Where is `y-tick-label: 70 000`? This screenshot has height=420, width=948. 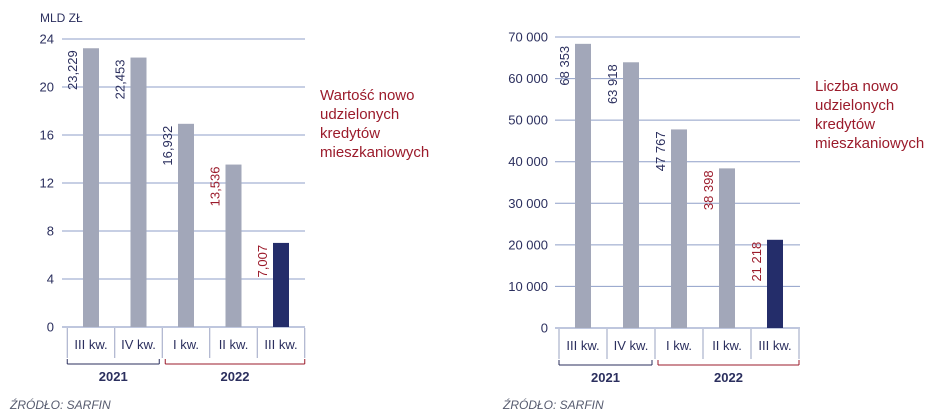 y-tick-label: 70 000 is located at coordinates (528, 37).